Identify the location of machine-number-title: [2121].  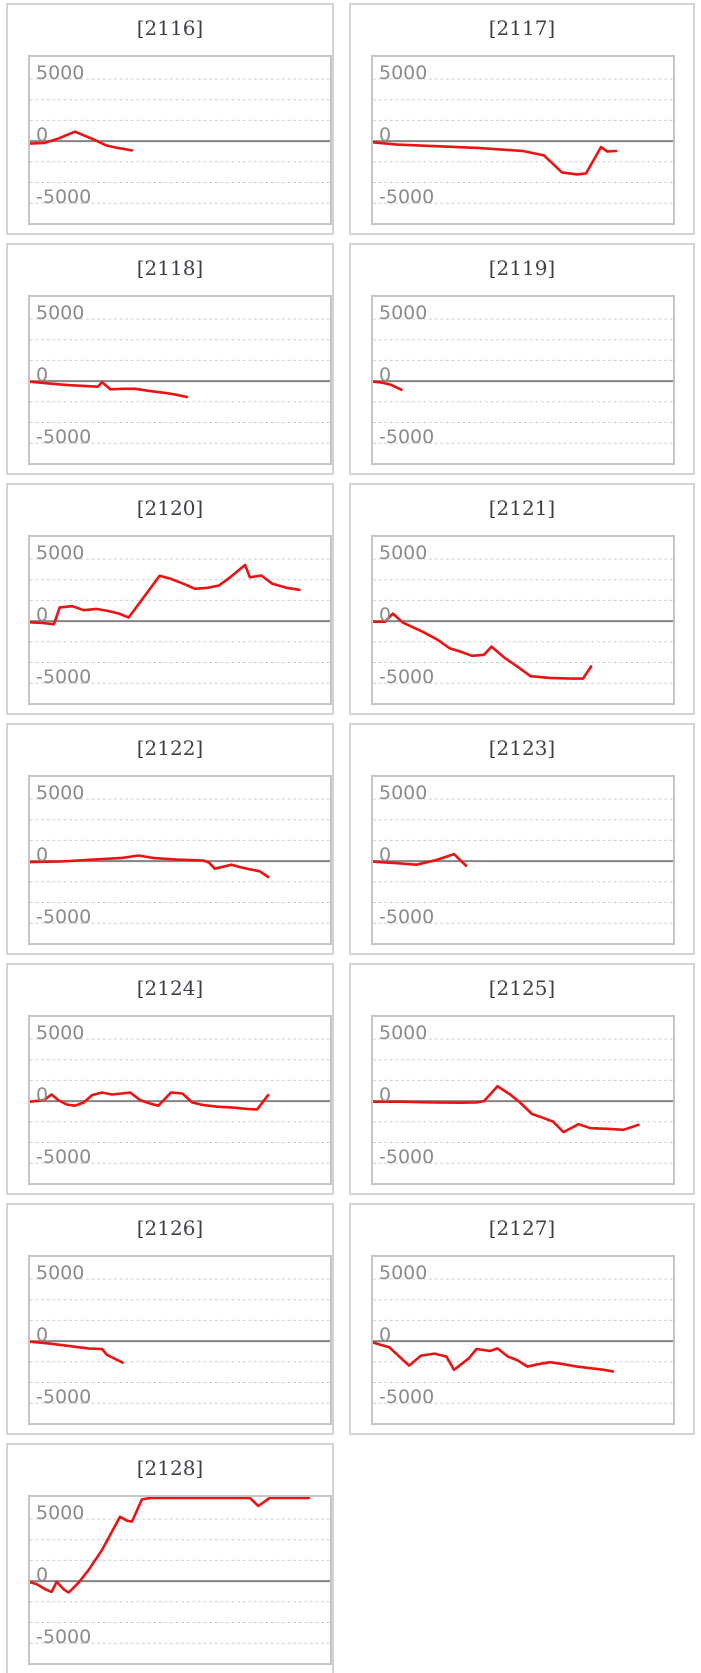
(522, 508).